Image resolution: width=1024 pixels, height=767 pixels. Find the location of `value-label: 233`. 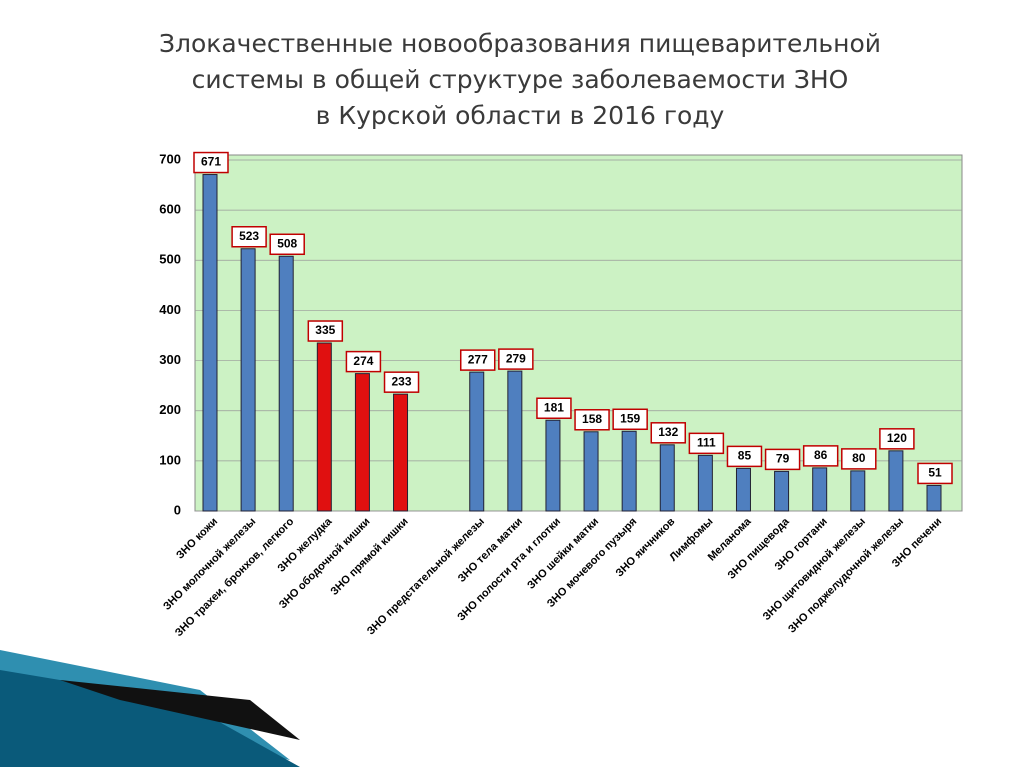

value-label: 233 is located at coordinates (402, 381).